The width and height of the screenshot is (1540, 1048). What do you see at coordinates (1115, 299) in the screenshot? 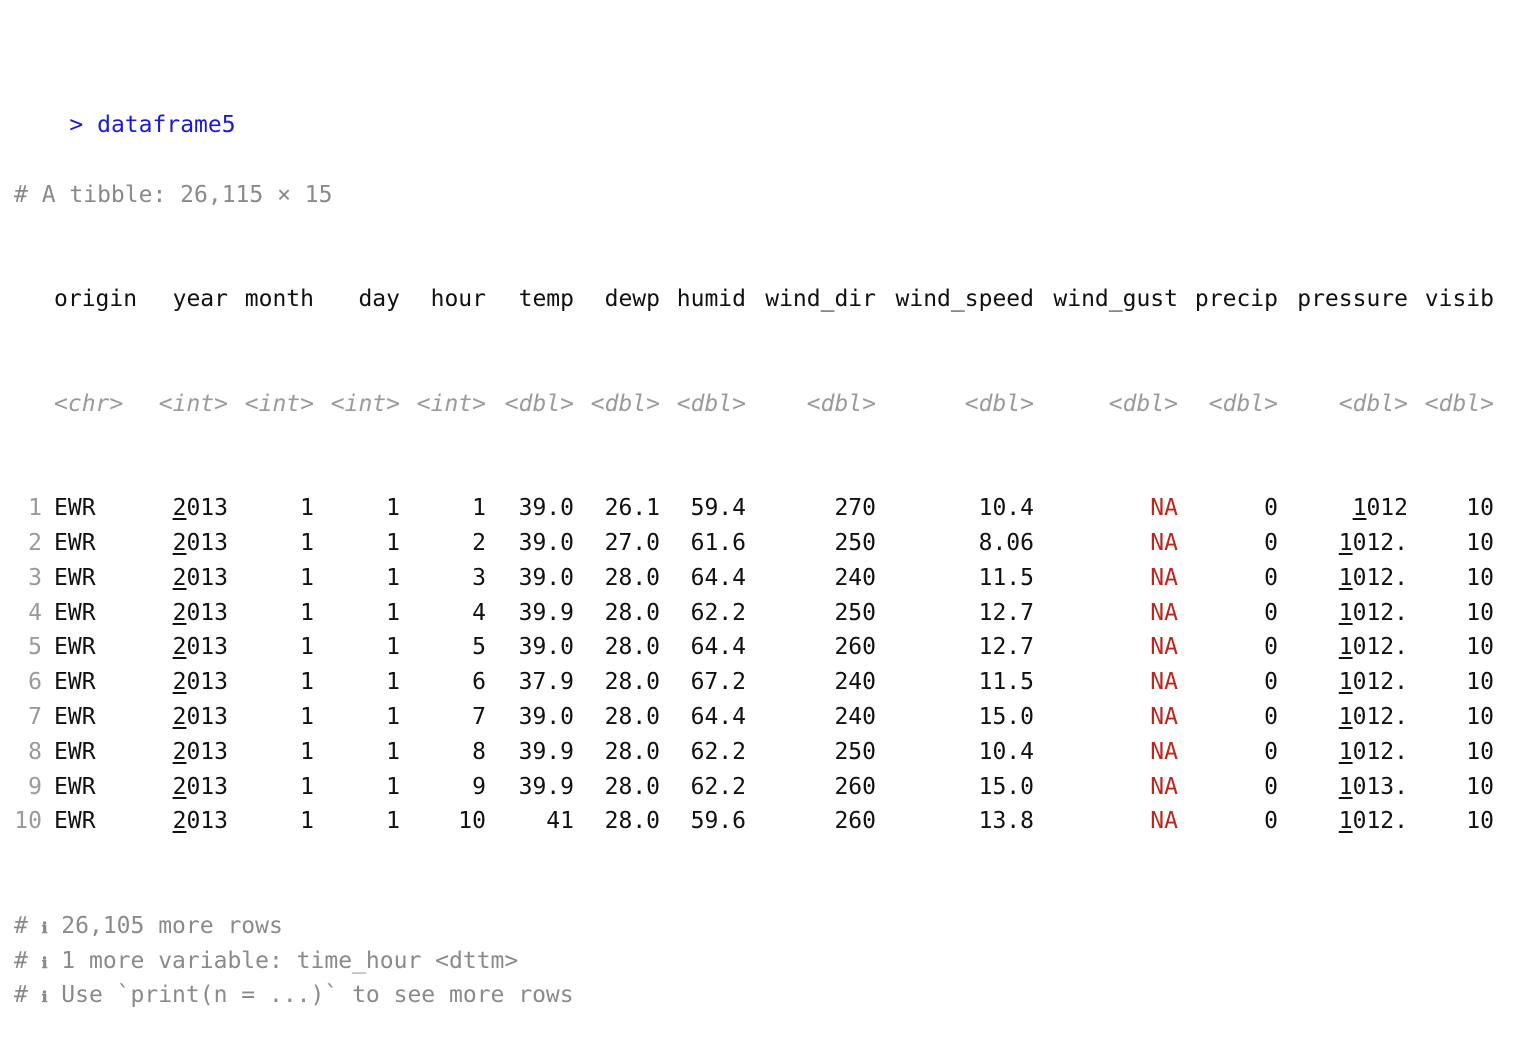
I see `column-header-wind-gust: wind_gust` at bounding box center [1115, 299].